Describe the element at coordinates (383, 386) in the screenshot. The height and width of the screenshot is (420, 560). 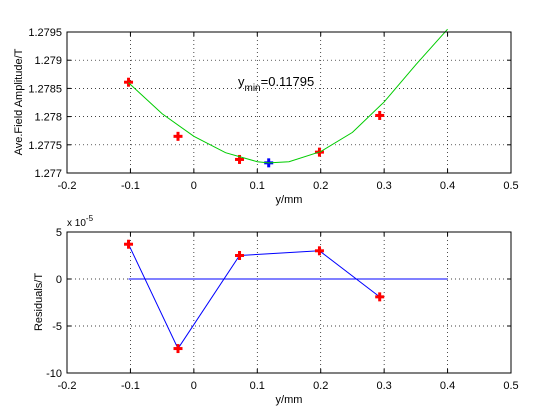
I see `bottom-x-tick-label: 0.3` at that location.